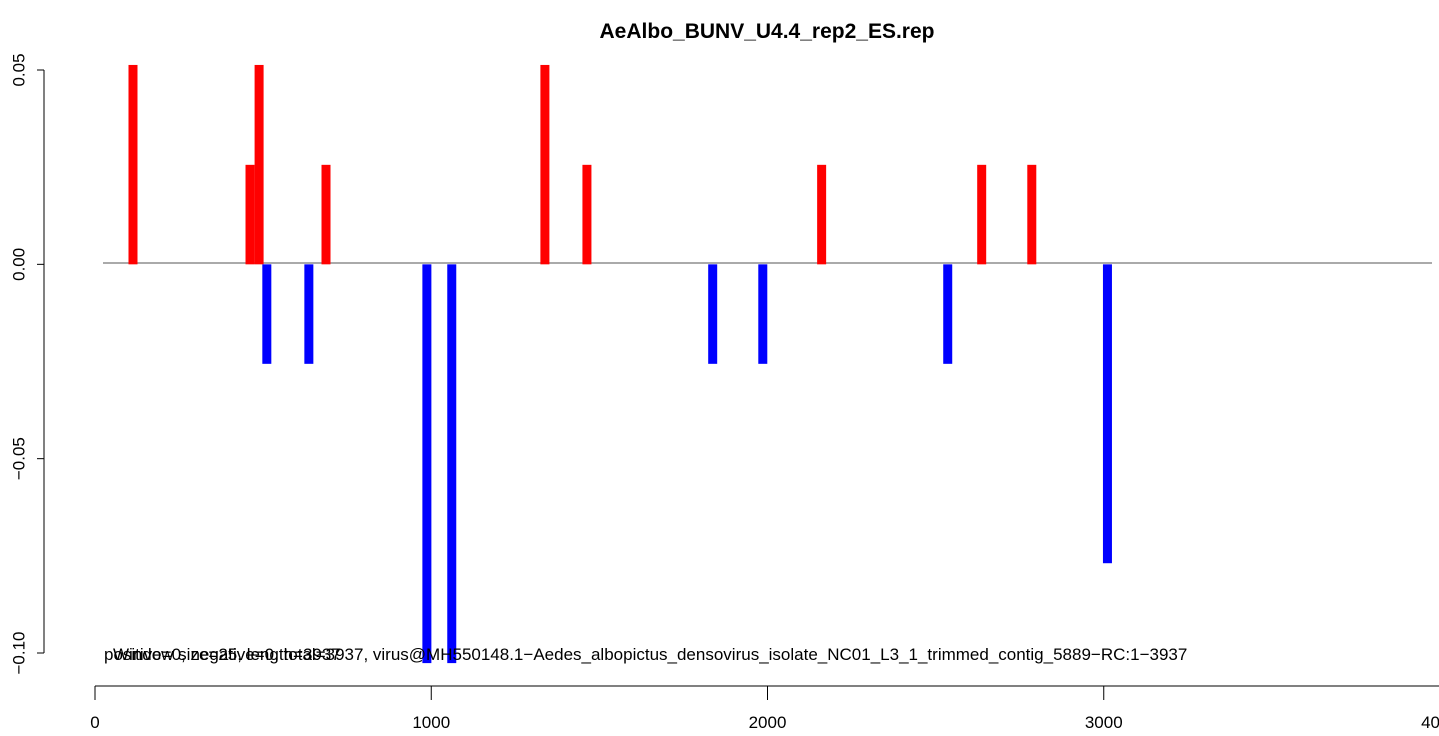  What do you see at coordinates (18, 458) in the screenshot?
I see `y-tick-label: −0.05` at bounding box center [18, 458].